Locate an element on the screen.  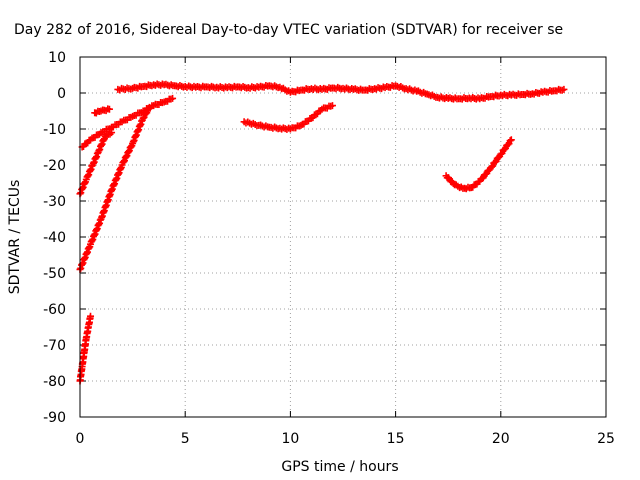
x-tick-label: 10 is located at coordinates (290, 439).